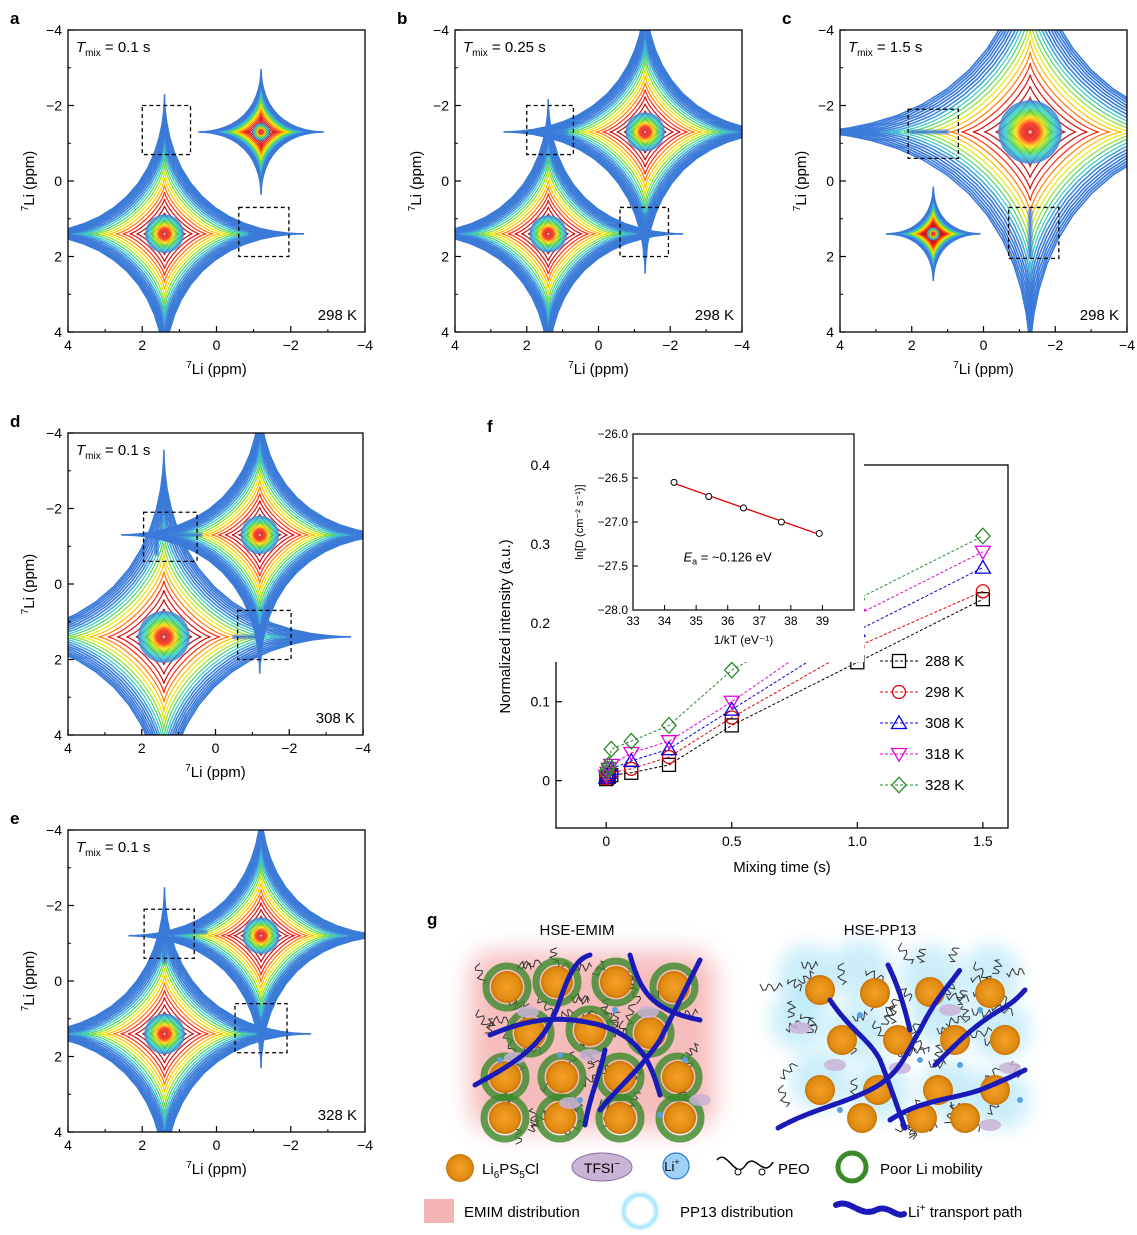 This screenshot has height=1235, width=1137. Describe the element at coordinates (541, 544) in the screenshot. I see `y-tick-label: 0.3` at that location.